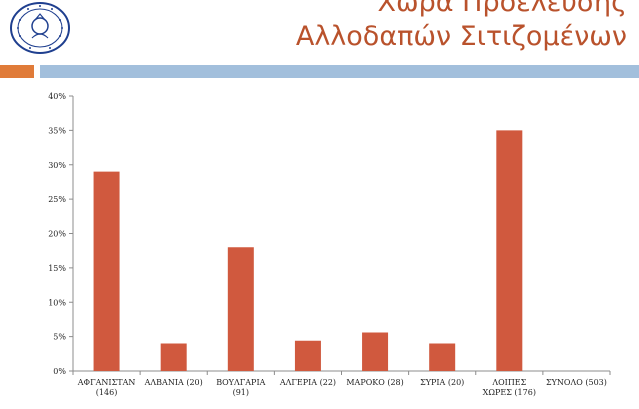  Describe the element at coordinates (576, 382) in the screenshot. I see `category-label: ΣΥΝΟΛΟ (503)` at that location.